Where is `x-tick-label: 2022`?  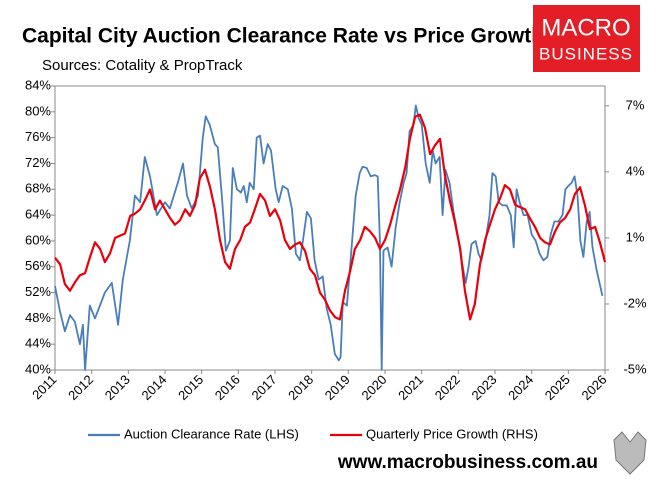 x-tick-label: 2022 is located at coordinates (447, 387).